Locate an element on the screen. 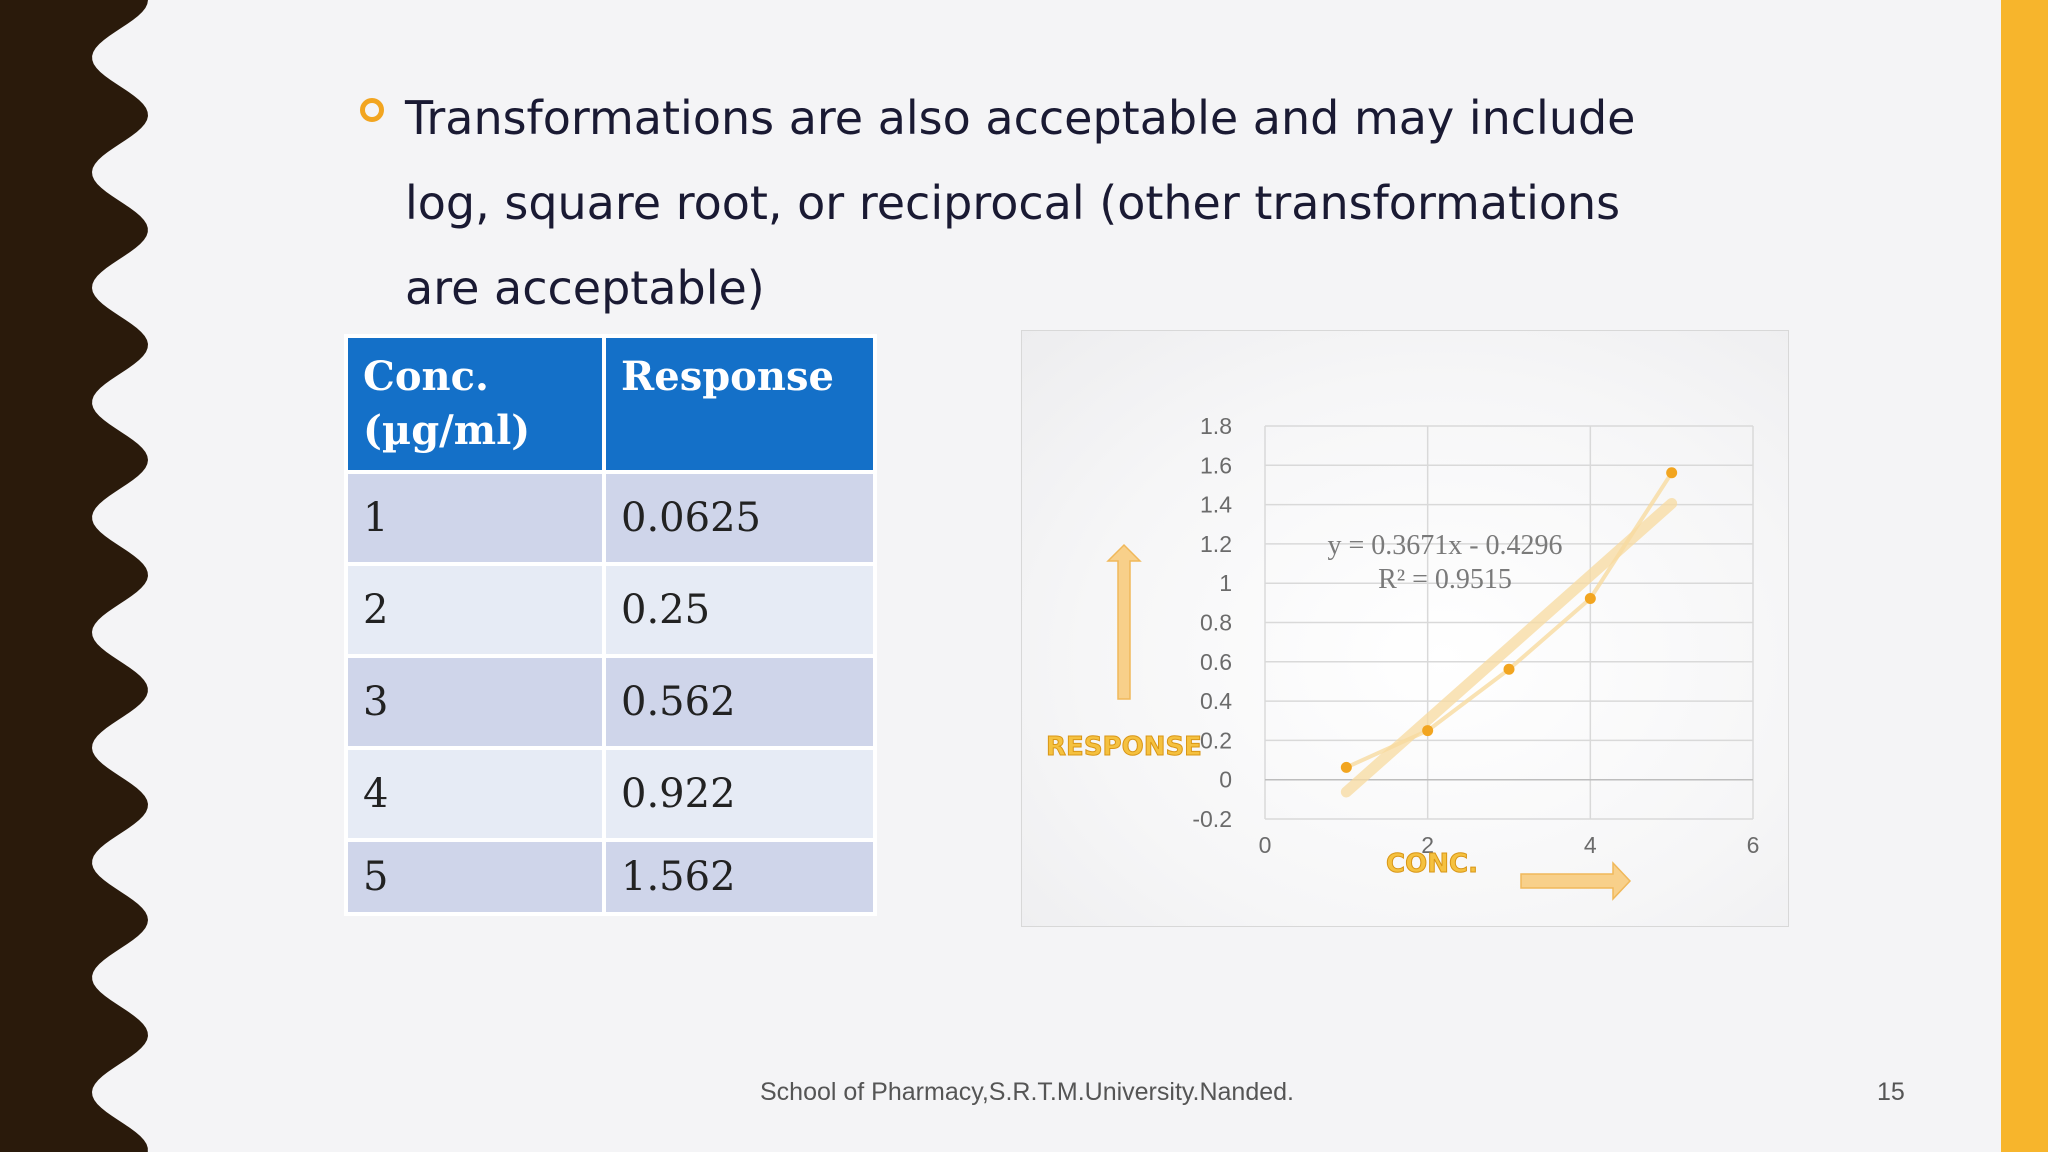 Image resolution: width=2048 pixels, height=1152 pixels. series-line is located at coordinates (1509, 620).